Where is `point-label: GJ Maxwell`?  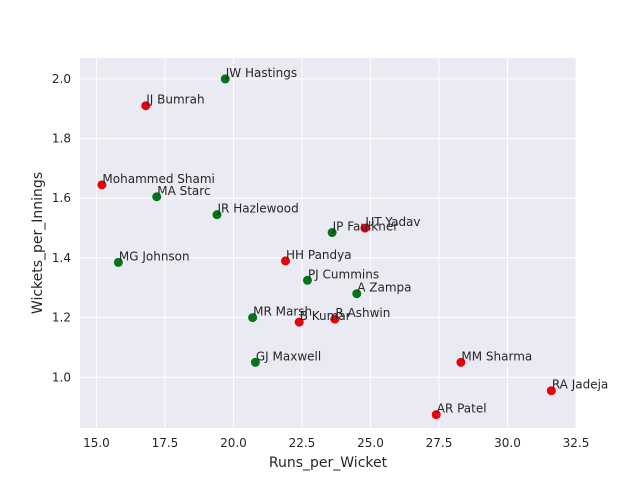 point-label: GJ Maxwell is located at coordinates (288, 356).